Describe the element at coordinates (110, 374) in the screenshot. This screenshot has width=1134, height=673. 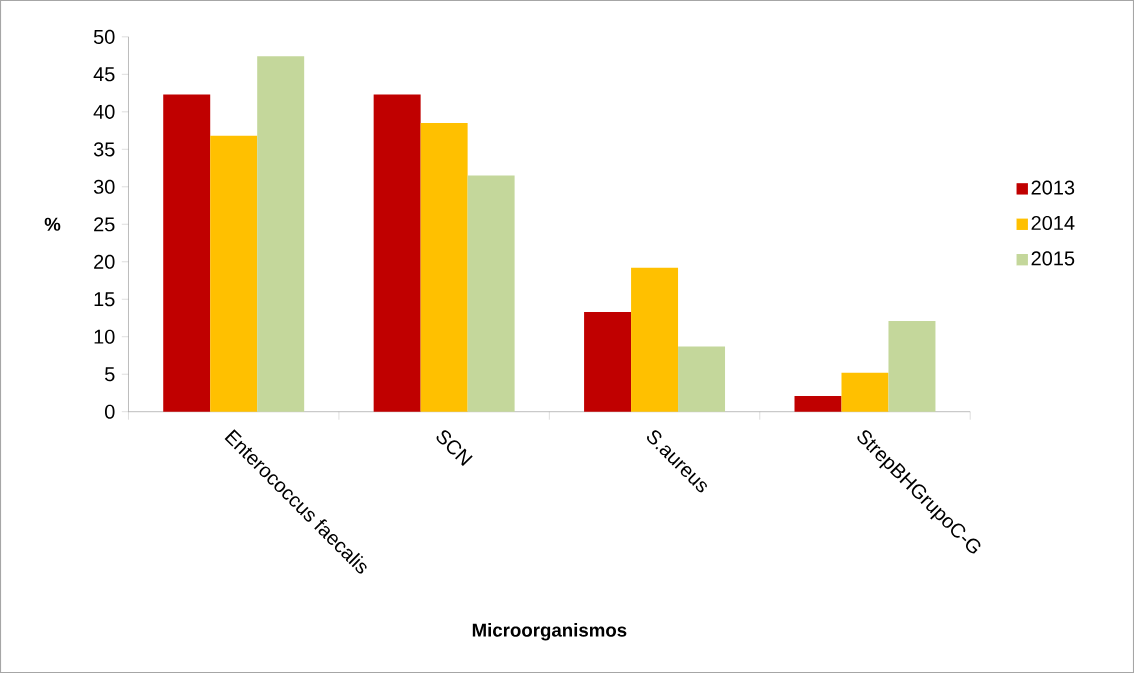
I see `y-tick-label: 5` at that location.